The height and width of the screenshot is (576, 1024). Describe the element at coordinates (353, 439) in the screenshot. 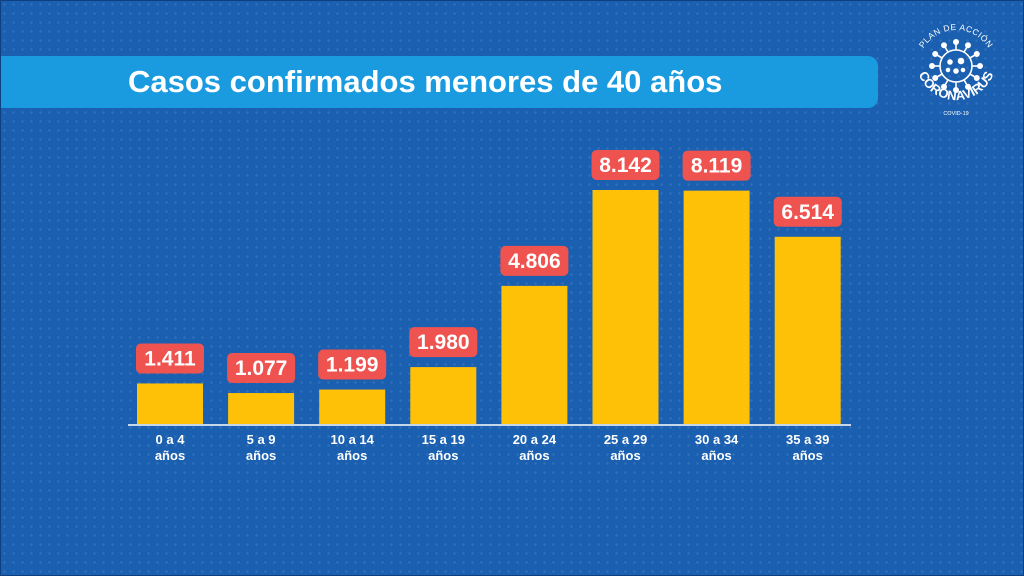

I see `x-tick-label: 10 a 14` at that location.